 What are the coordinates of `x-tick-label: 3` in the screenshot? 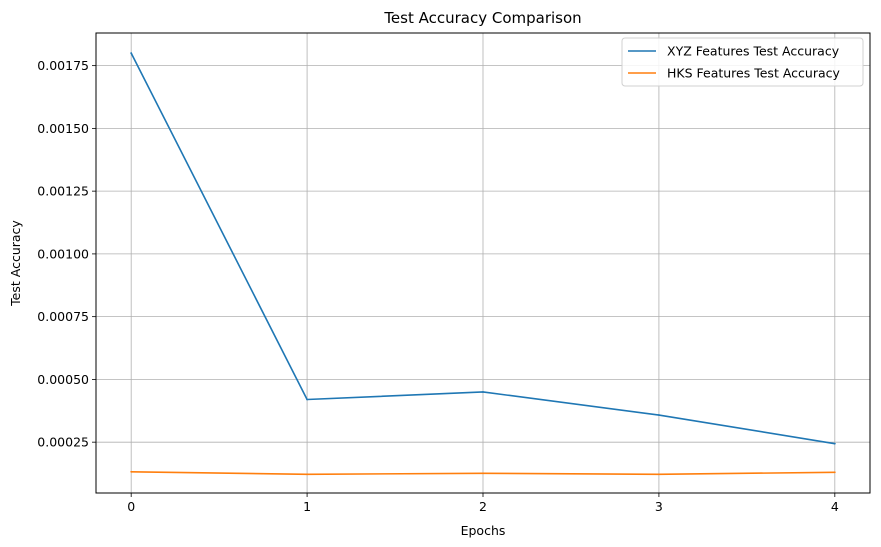 It's located at (659, 506).